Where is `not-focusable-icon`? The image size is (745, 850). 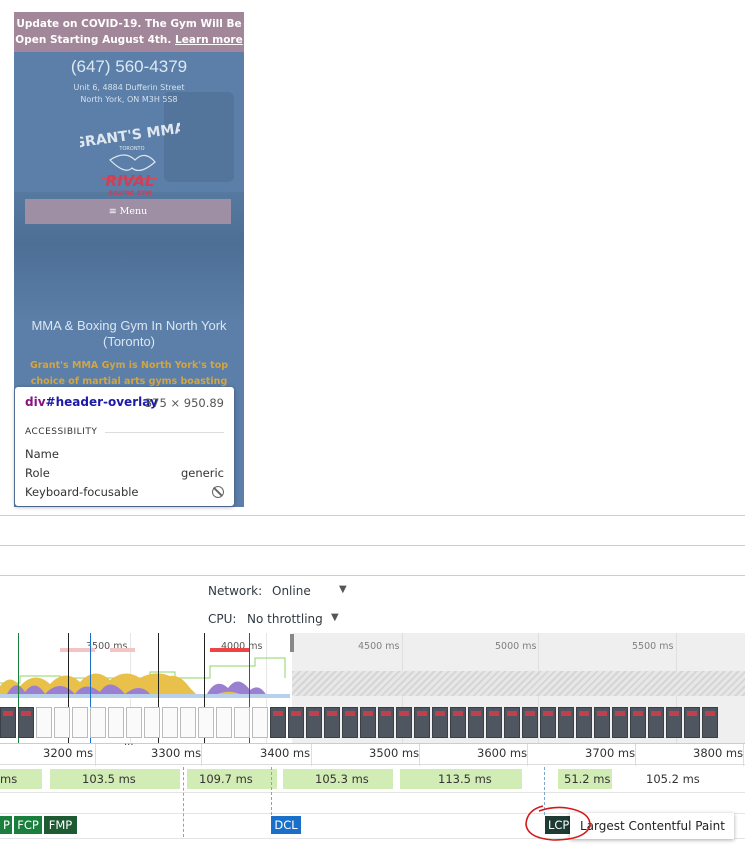
not-focusable-icon is located at coordinates (218, 492).